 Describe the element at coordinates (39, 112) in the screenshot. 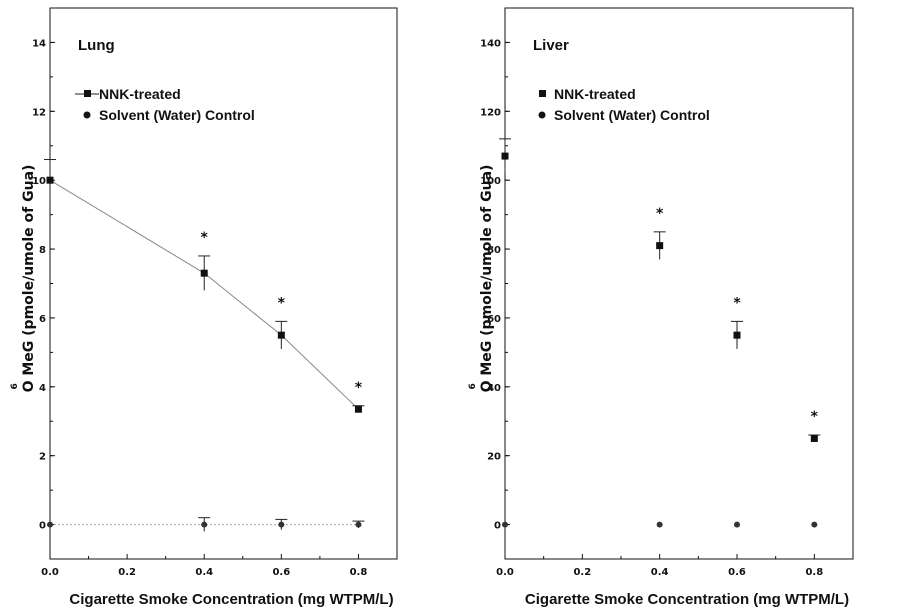

I see `y-tick-label: 12` at that location.